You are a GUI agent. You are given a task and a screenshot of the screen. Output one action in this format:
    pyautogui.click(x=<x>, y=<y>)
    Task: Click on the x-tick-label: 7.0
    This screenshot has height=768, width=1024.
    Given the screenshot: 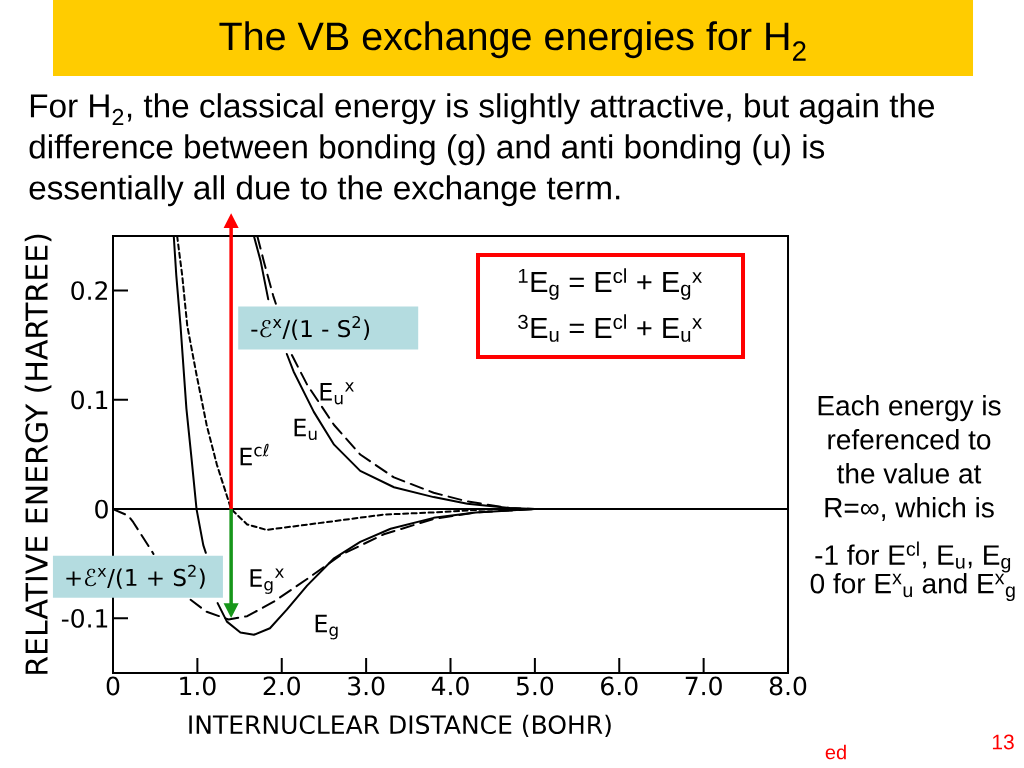 What is the action you would take?
    pyautogui.click(x=703, y=686)
    